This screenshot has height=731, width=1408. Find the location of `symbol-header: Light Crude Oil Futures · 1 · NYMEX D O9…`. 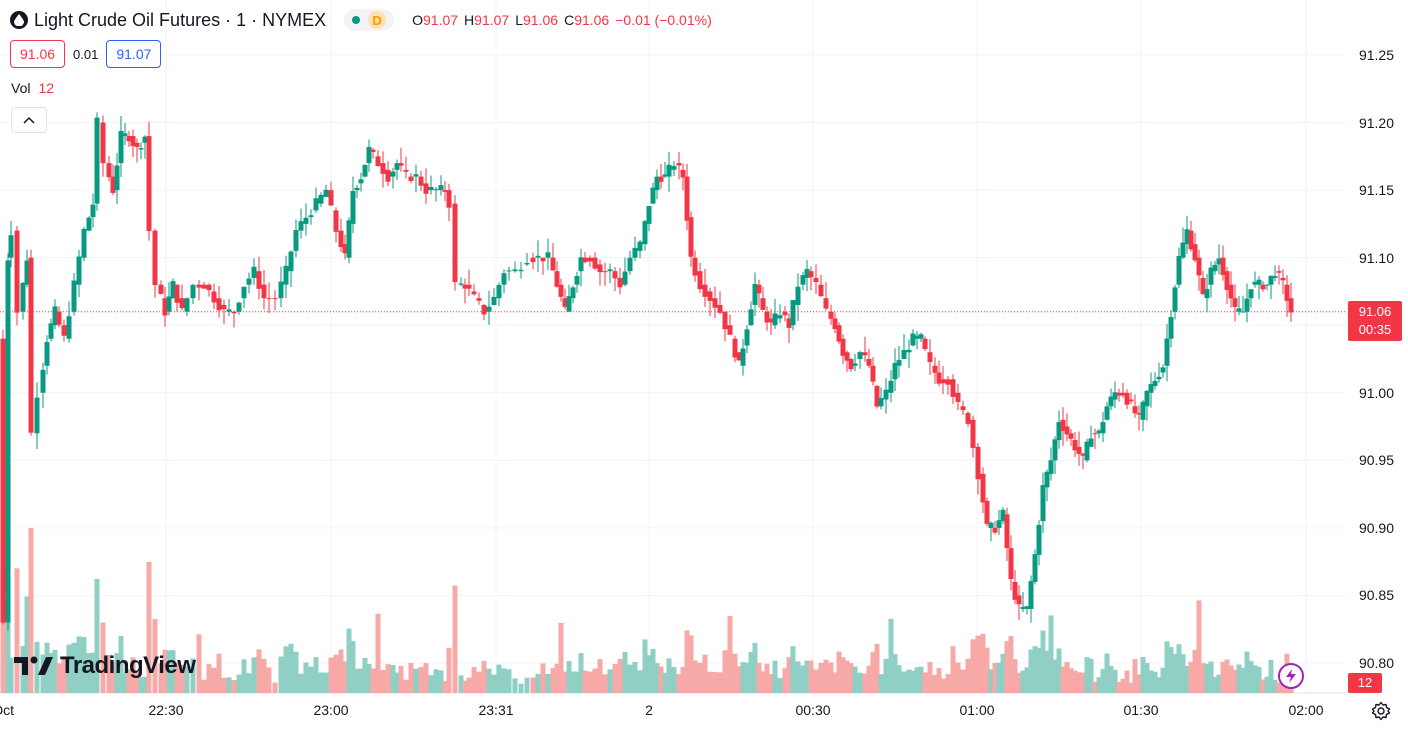

symbol-header: Light Crude Oil Futures · 1 · NYMEX D O9… is located at coordinates (361, 20).